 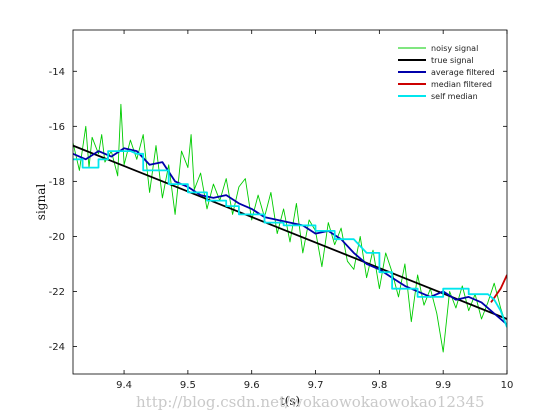 What do you see at coordinates (443, 385) in the screenshot?
I see `x-tick-label: 9.9` at bounding box center [443, 385].